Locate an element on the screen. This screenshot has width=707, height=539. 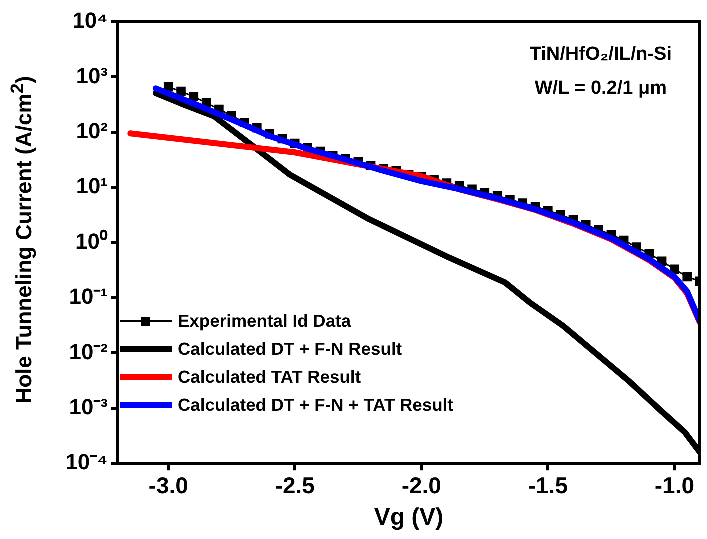
y-tick-label: 10¹ is located at coordinates (92, 186).